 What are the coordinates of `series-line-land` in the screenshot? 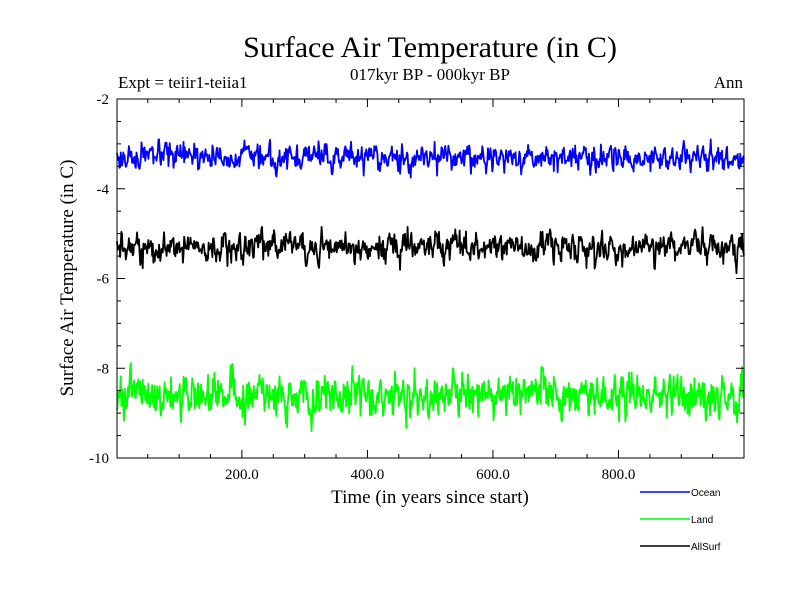 It's located at (430, 397).